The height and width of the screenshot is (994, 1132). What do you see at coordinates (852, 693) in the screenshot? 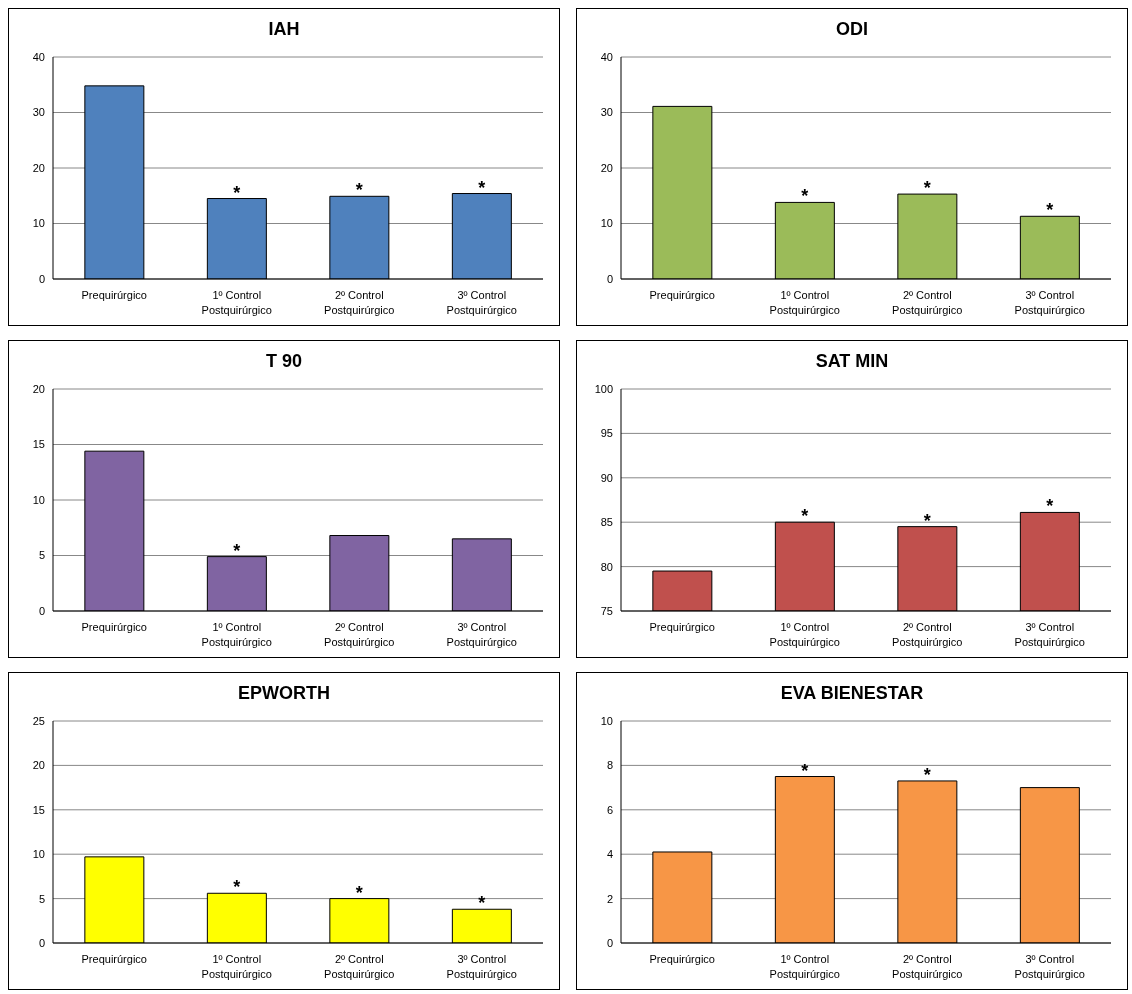
I see `chart-title: EVA BIENESTAR` at bounding box center [852, 693].